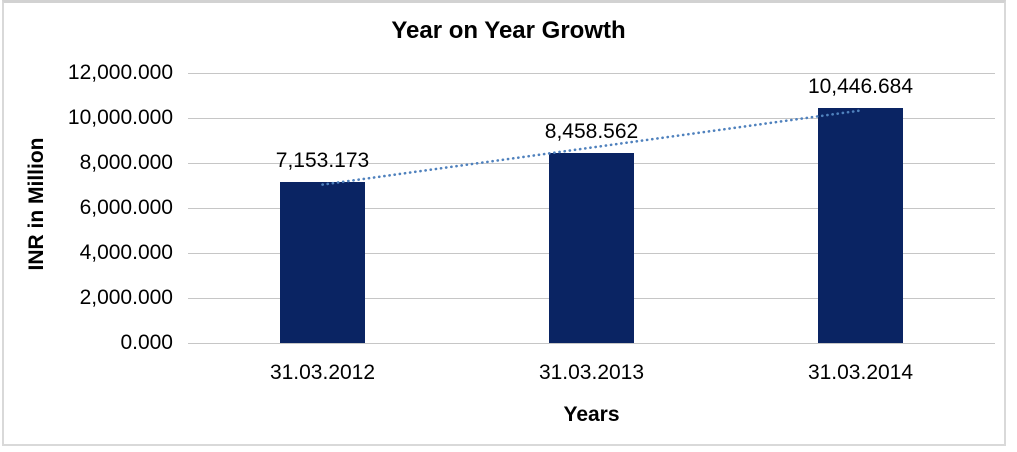 This screenshot has width=1017, height=452. I want to click on bar-31.03.2013, so click(591, 247).